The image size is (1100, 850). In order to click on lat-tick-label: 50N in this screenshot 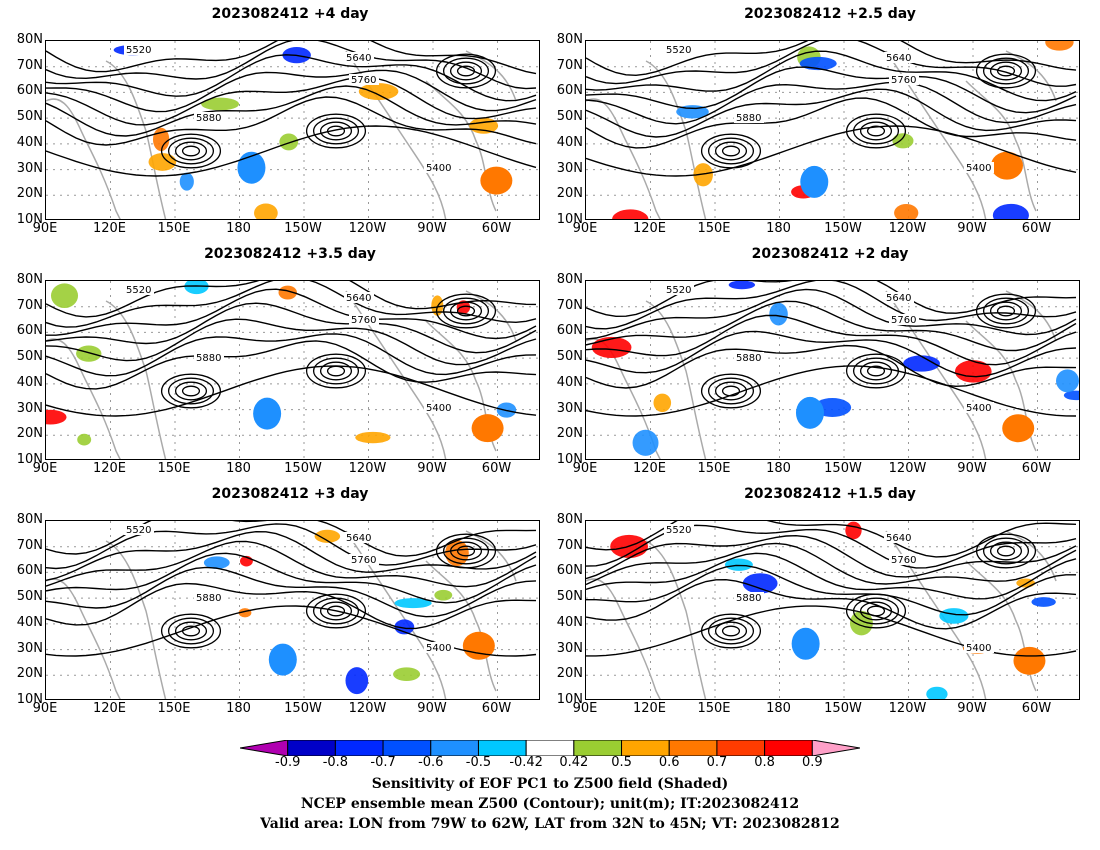, I will do `click(569, 117)`.